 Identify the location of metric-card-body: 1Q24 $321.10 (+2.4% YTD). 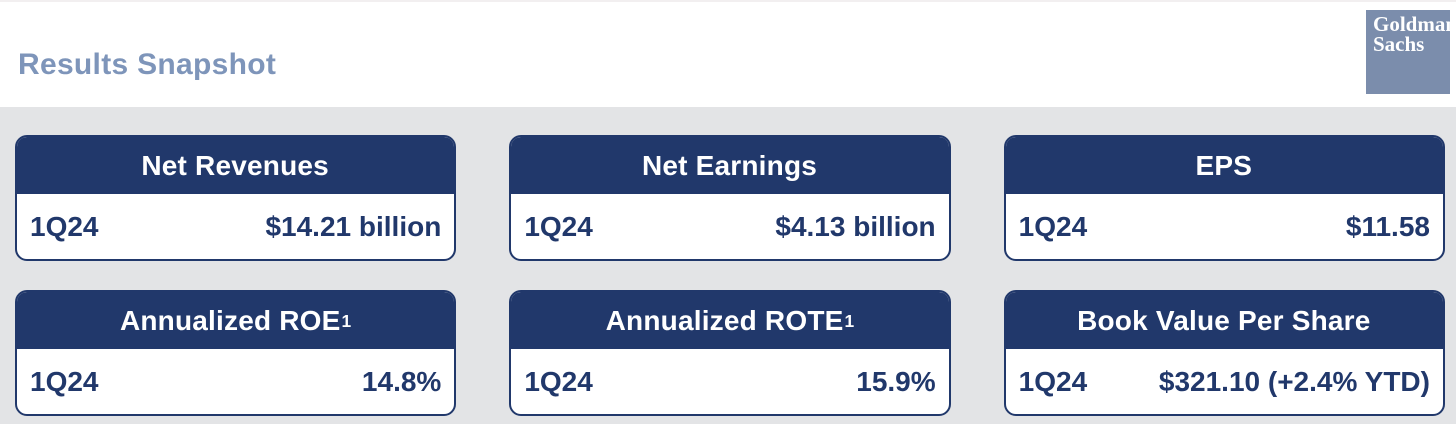
(1224, 381).